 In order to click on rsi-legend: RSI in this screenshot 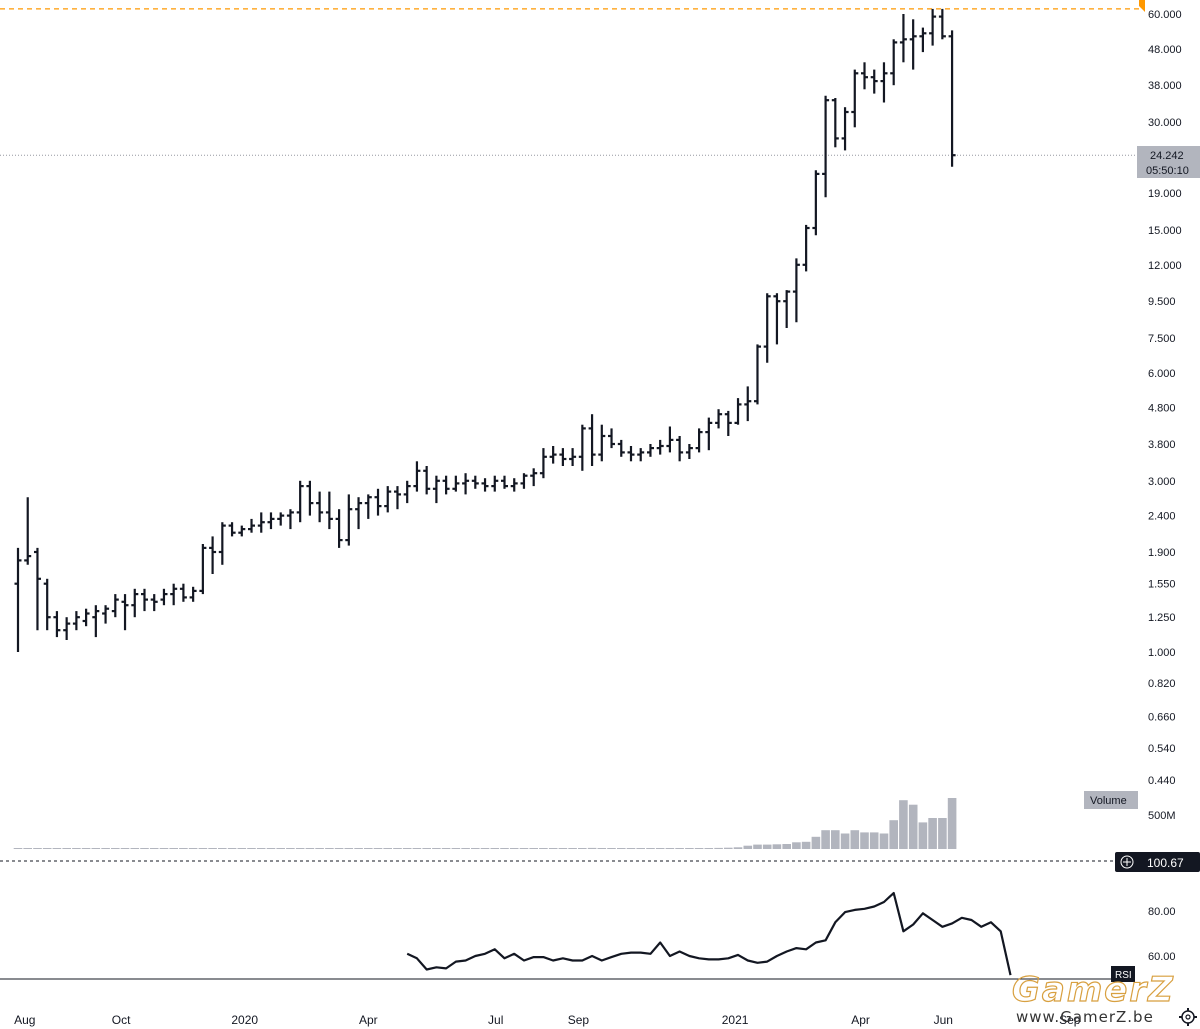, I will do `click(1123, 974)`.